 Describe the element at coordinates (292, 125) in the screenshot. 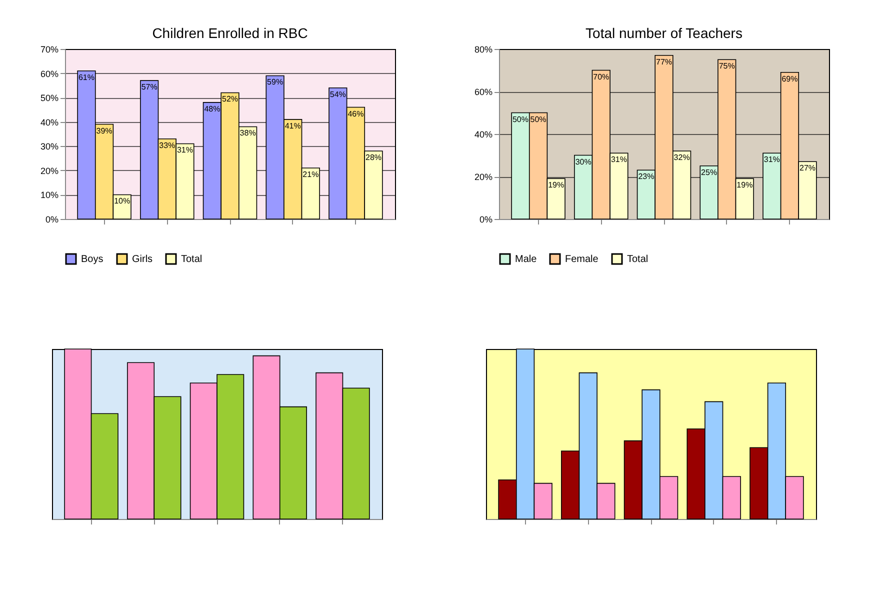

I see `data-label: 41%` at that location.